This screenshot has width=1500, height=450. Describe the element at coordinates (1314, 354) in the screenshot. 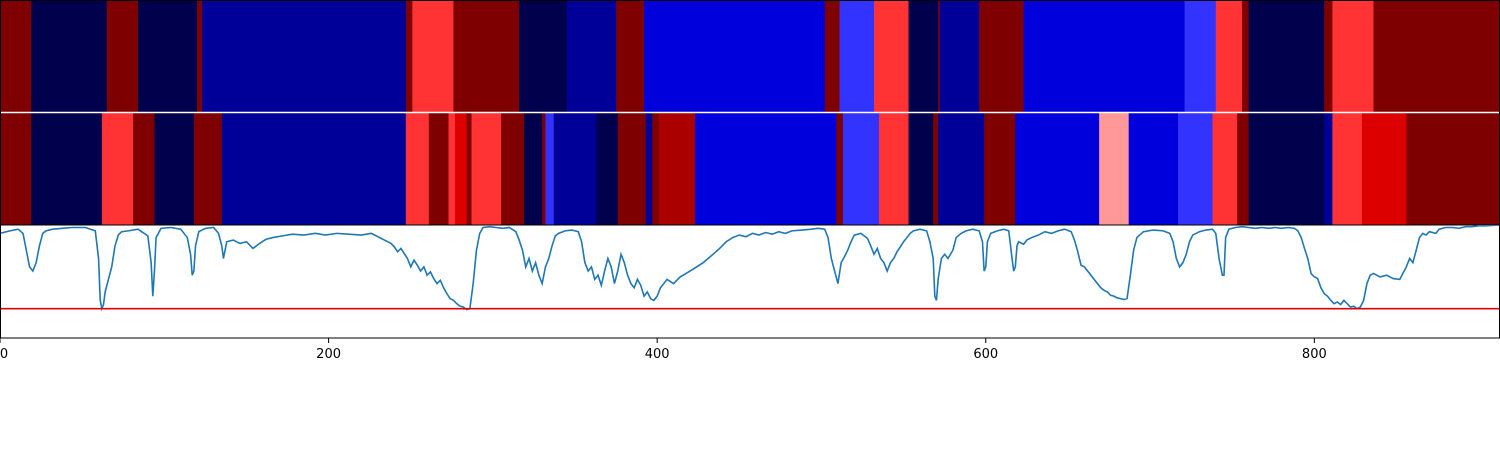

I see `x-tick-label-800: 800` at that location.